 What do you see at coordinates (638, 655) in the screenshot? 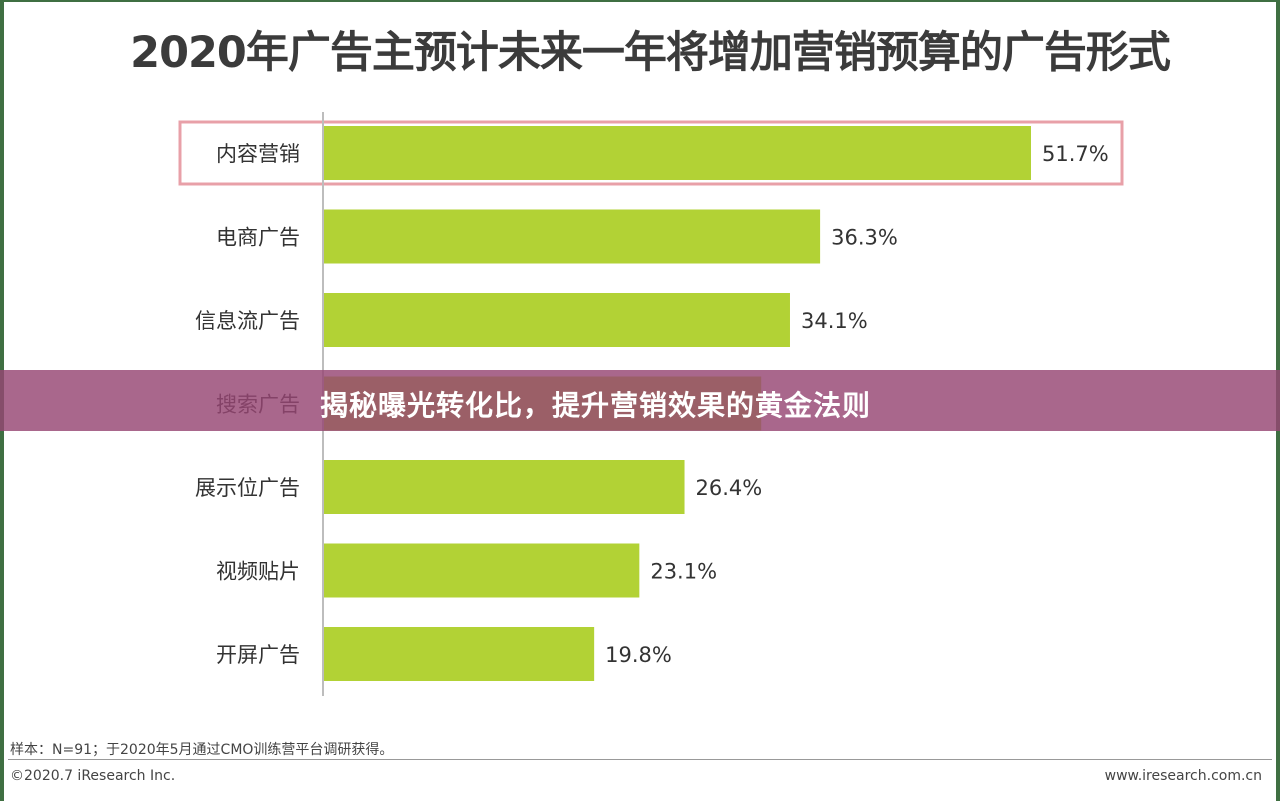
I see `value-label-7: 19.8%` at bounding box center [638, 655].